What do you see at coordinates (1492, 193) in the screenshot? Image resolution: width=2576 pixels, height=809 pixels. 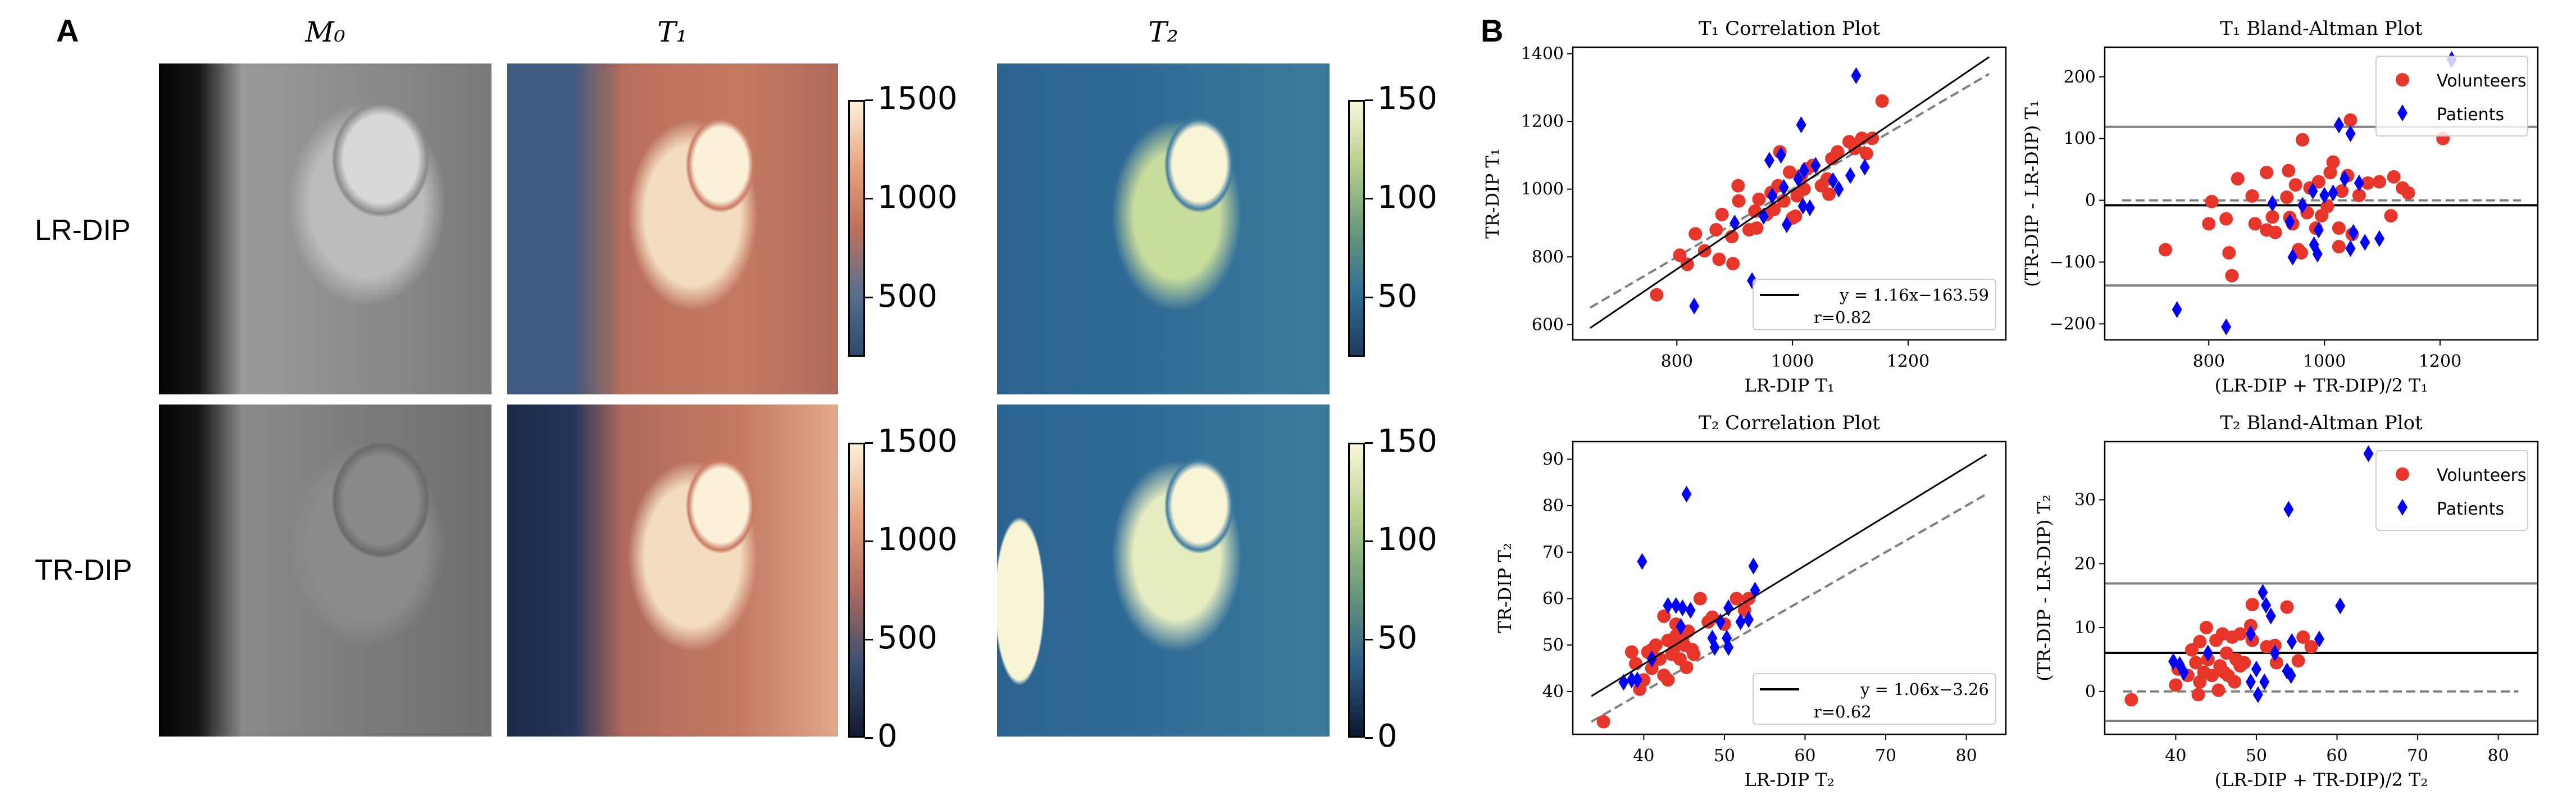 I see `y-axis-label: TR-DIP T₁` at bounding box center [1492, 193].